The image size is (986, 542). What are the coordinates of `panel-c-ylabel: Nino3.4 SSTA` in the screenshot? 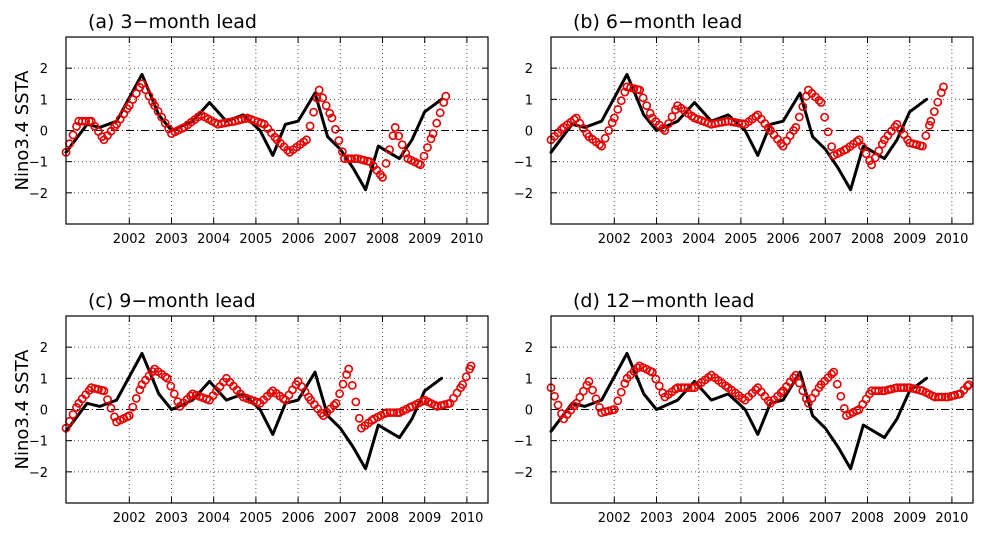 It's located at (22, 409).